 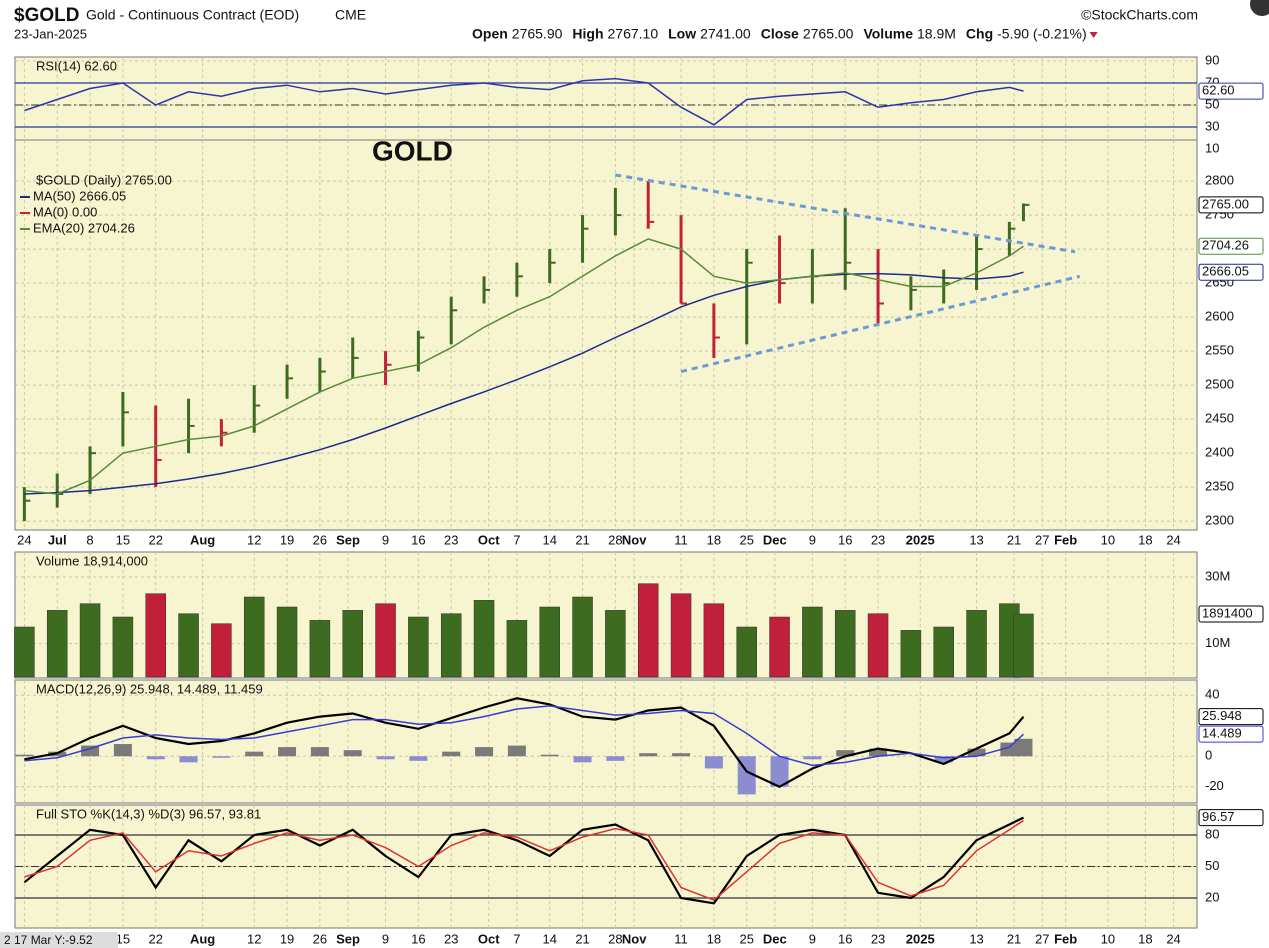 What do you see at coordinates (1208, 755) in the screenshot?
I see `y-tick-label: 0` at bounding box center [1208, 755].